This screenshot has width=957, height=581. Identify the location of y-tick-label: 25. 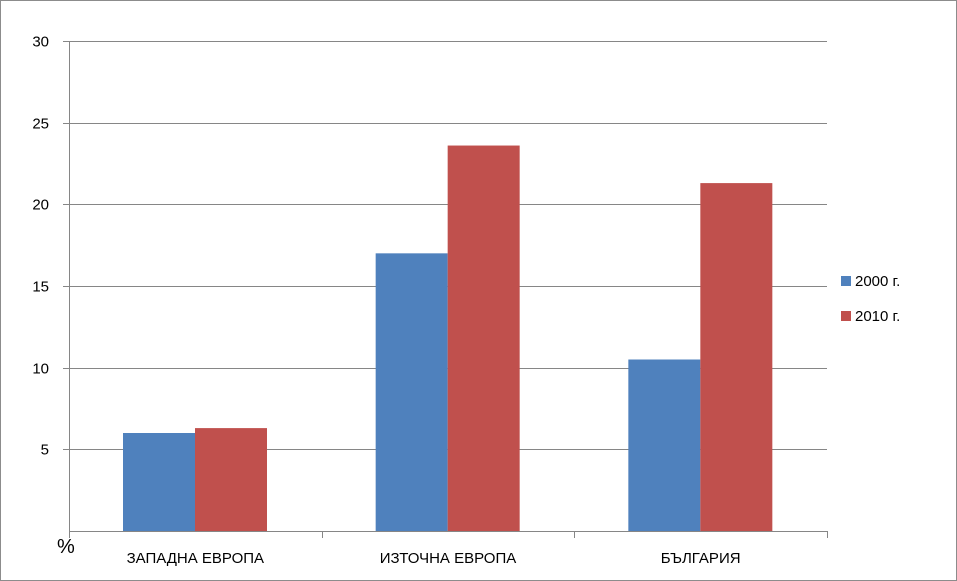
(40, 124).